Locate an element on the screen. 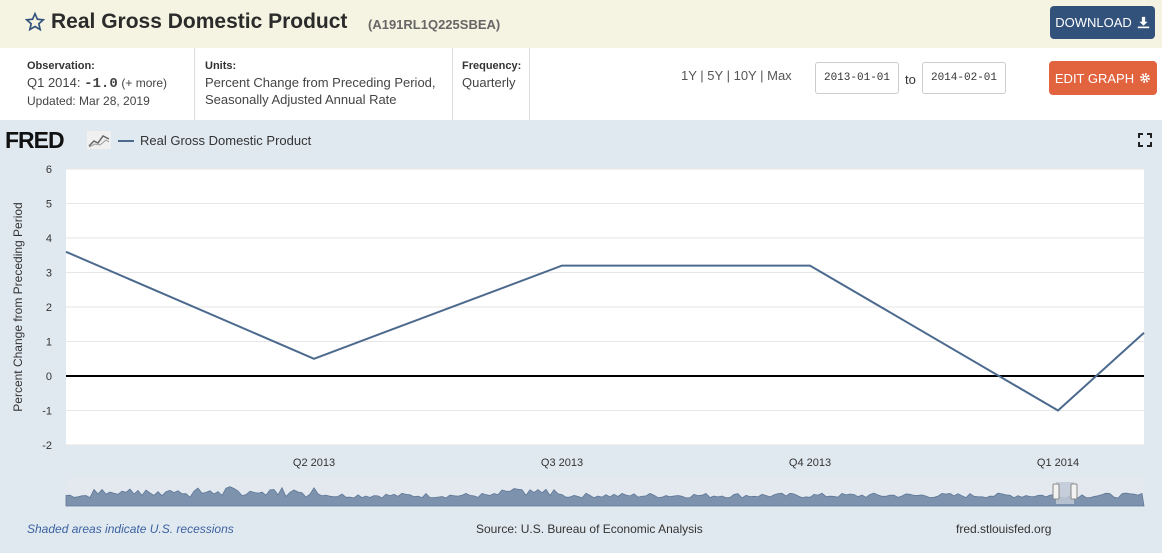  download-icon is located at coordinates (1143, 22).